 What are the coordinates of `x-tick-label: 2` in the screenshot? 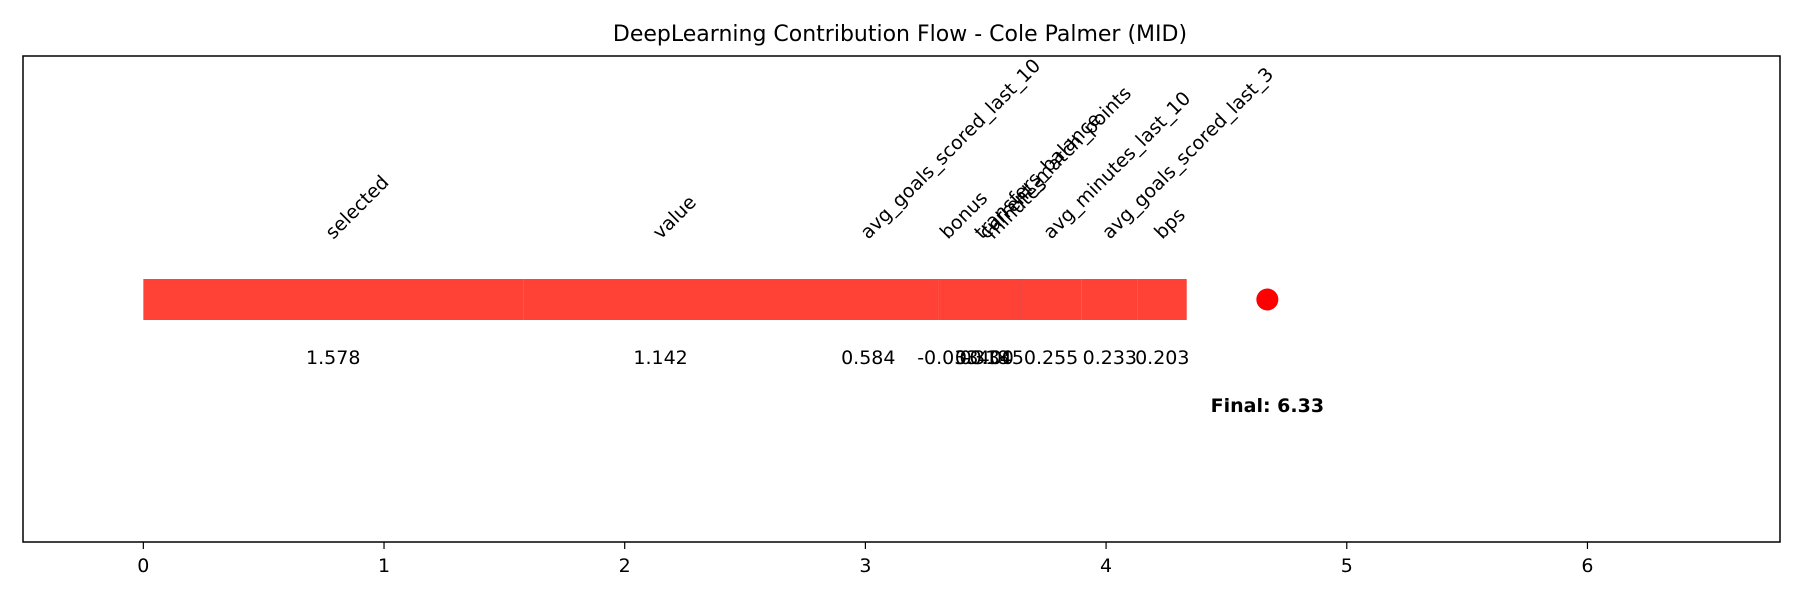 It's located at (625, 566).